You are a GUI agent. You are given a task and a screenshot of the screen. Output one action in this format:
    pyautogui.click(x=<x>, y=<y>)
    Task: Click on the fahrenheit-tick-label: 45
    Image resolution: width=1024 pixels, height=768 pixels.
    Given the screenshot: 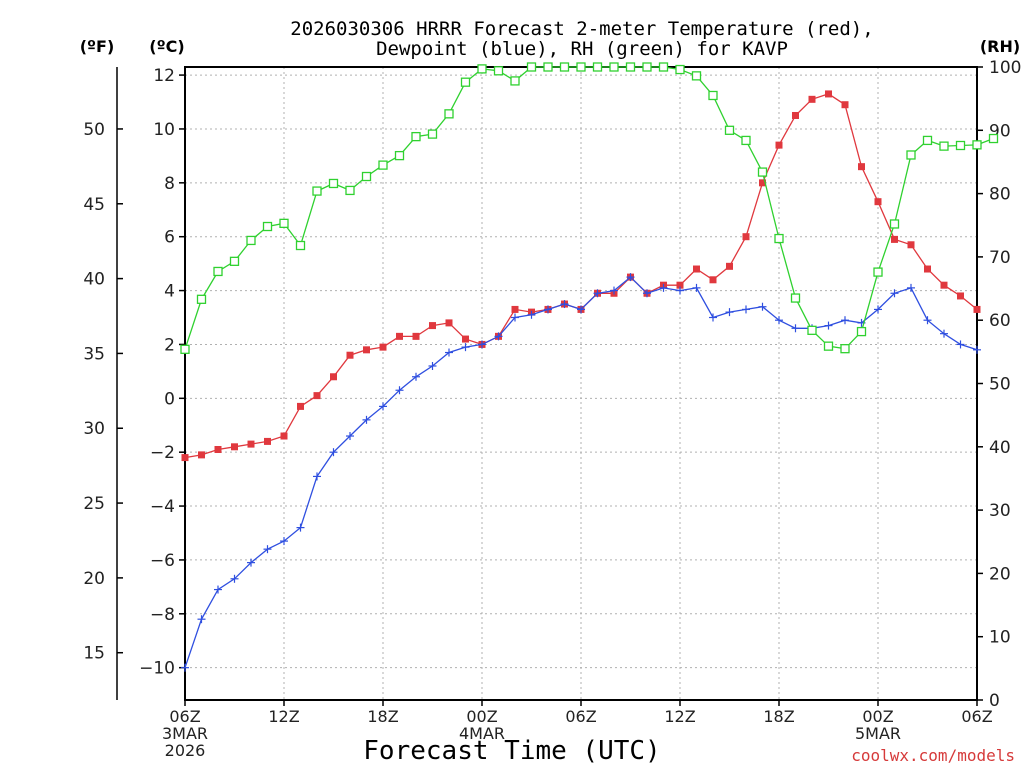 What is the action you would take?
    pyautogui.click(x=94, y=205)
    